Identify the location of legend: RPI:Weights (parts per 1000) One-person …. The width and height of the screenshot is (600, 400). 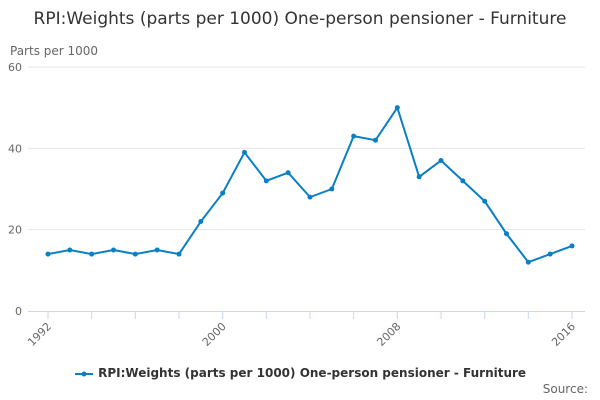
(300, 373).